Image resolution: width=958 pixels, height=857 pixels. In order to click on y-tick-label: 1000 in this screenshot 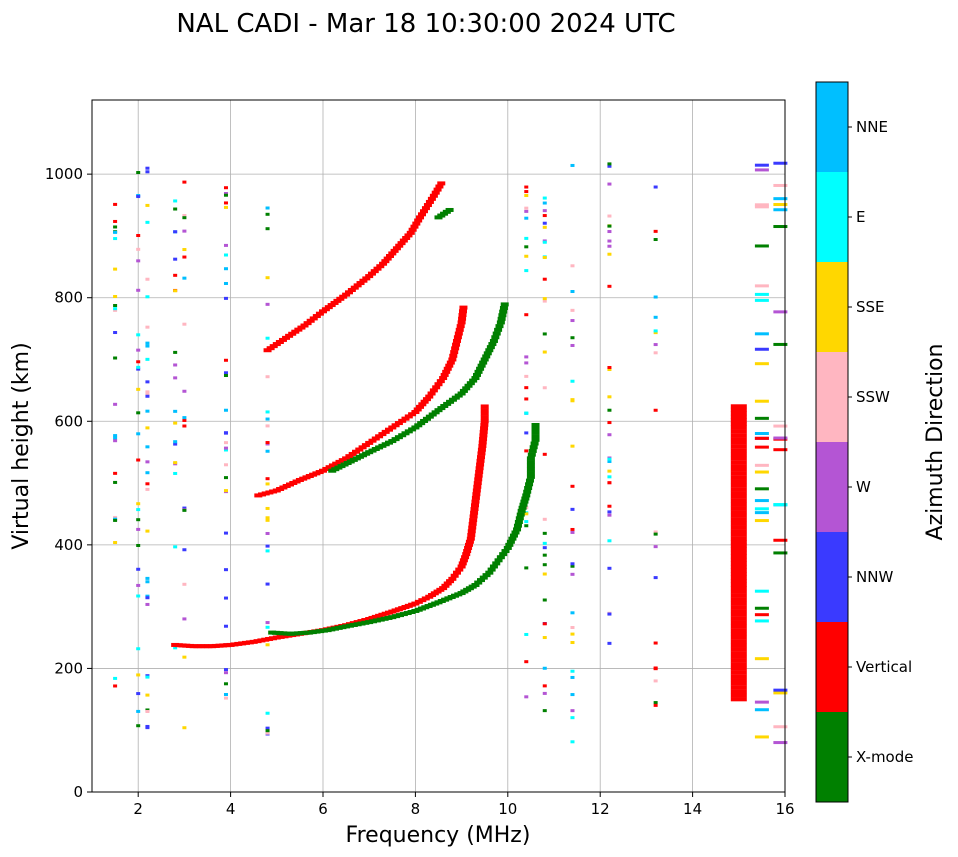, I will do `click(64, 174)`.